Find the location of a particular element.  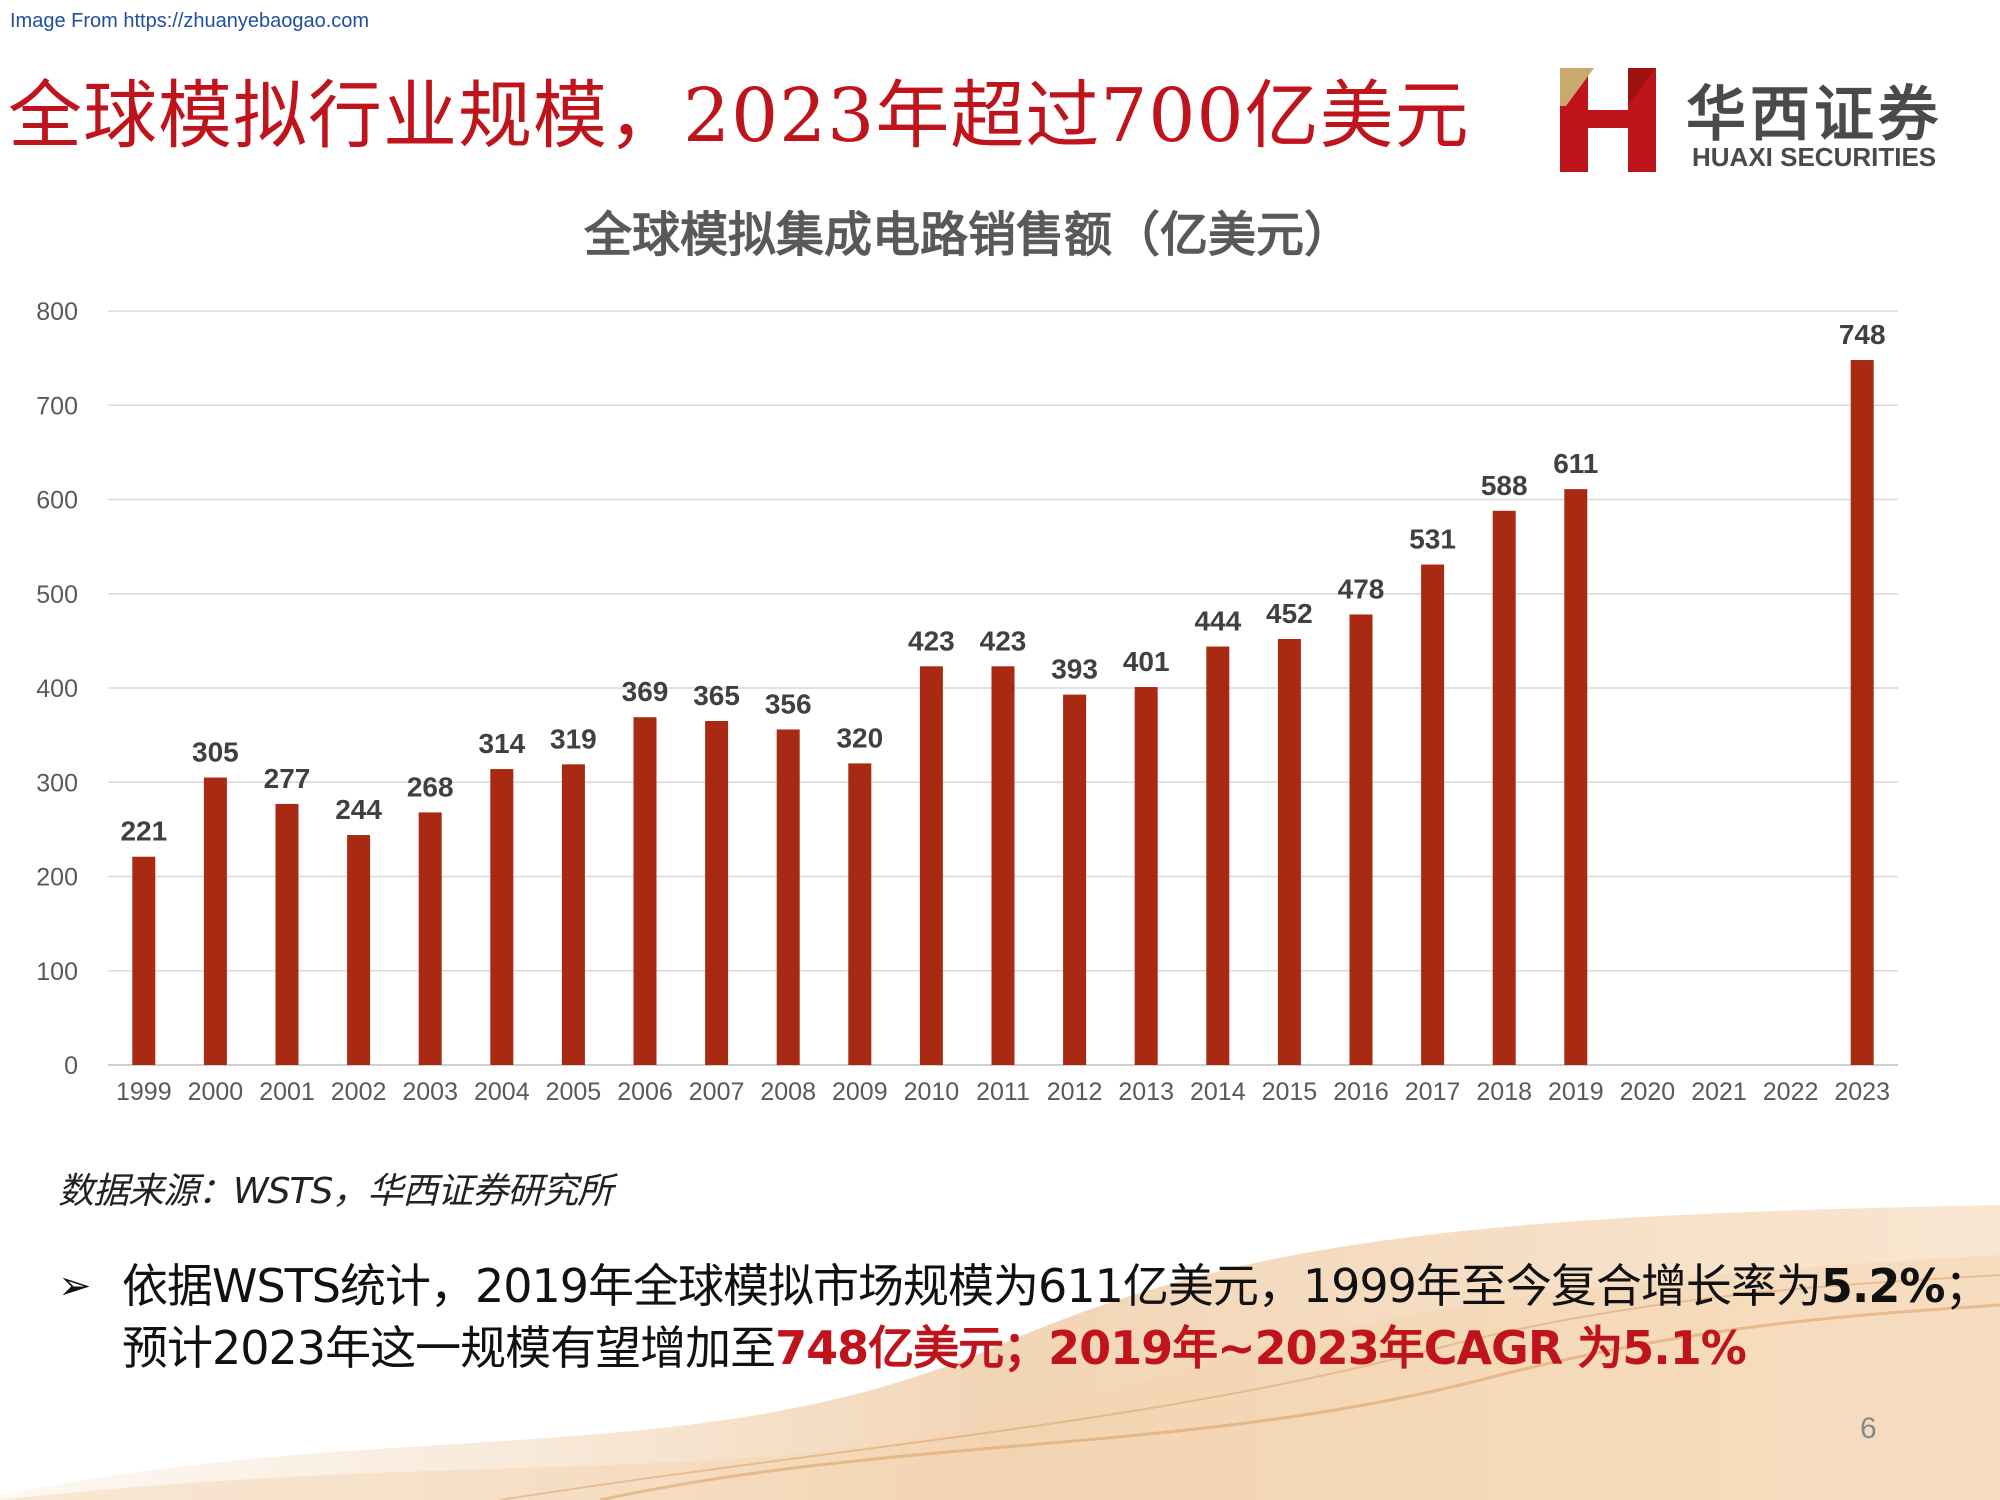

data-label: 305 is located at coordinates (215, 752).